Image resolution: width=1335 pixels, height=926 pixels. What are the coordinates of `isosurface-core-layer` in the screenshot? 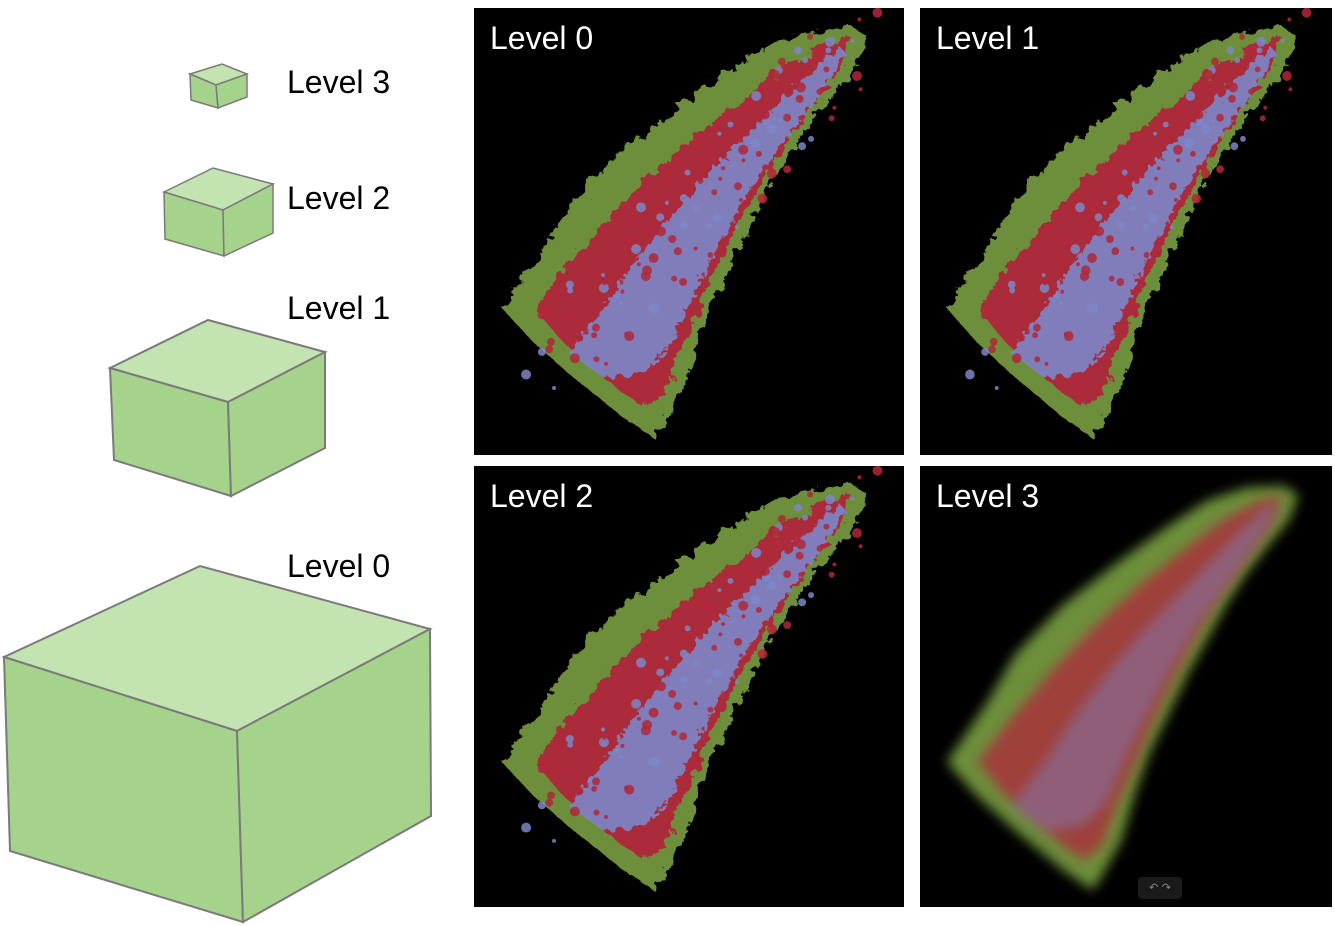 It's located at (1144, 667).